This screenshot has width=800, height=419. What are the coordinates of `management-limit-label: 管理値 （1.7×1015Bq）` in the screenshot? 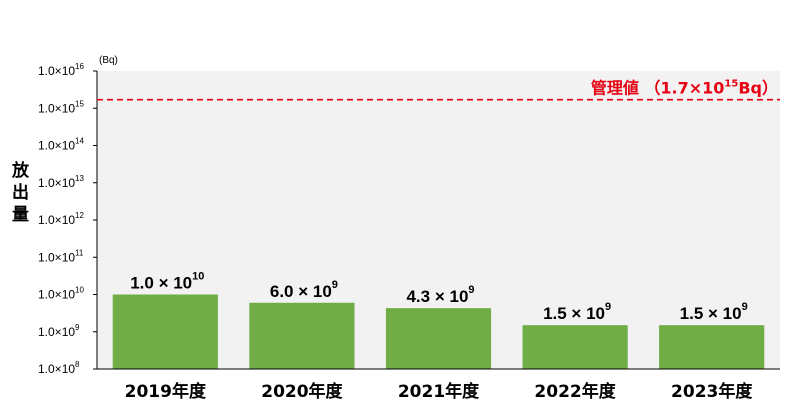 It's located at (684, 88).